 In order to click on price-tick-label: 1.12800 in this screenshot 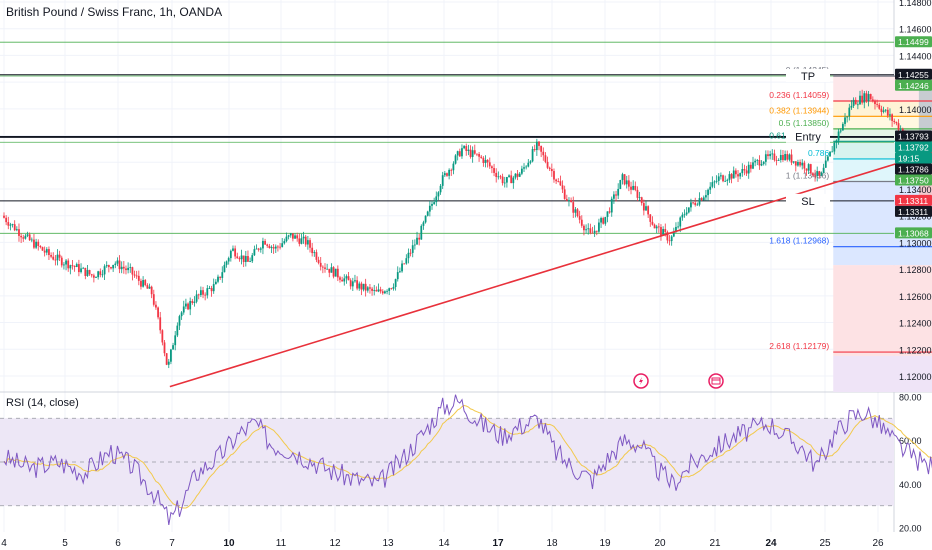, I will do `click(915, 270)`.